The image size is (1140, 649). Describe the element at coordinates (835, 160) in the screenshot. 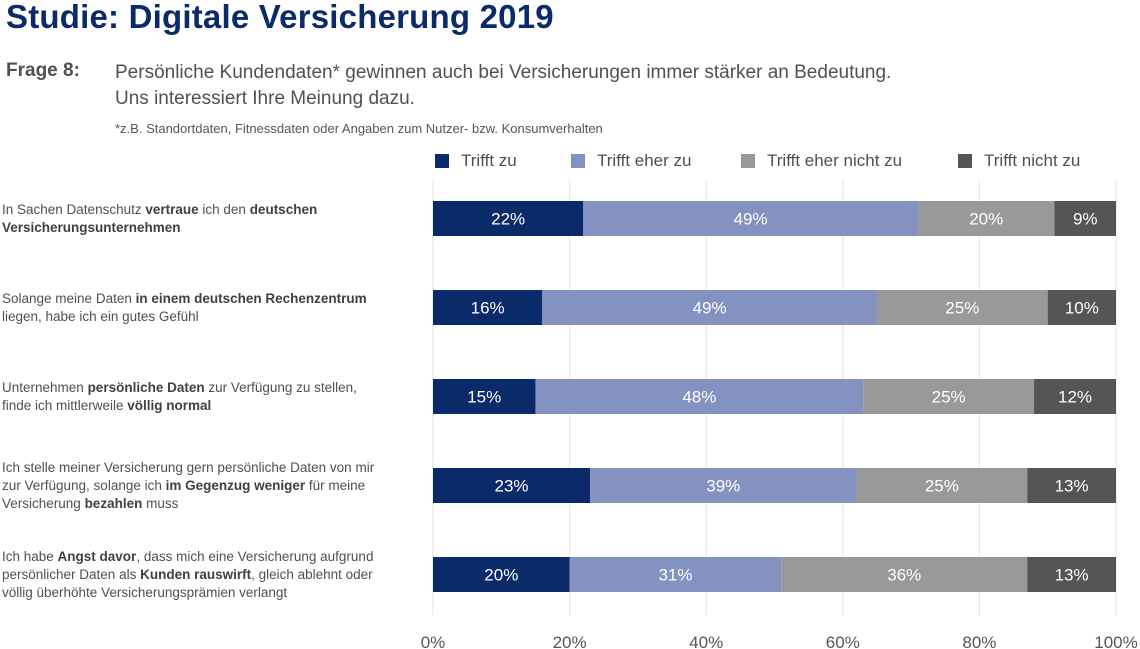

I see `legend-label: Trifft eher nicht zu` at that location.